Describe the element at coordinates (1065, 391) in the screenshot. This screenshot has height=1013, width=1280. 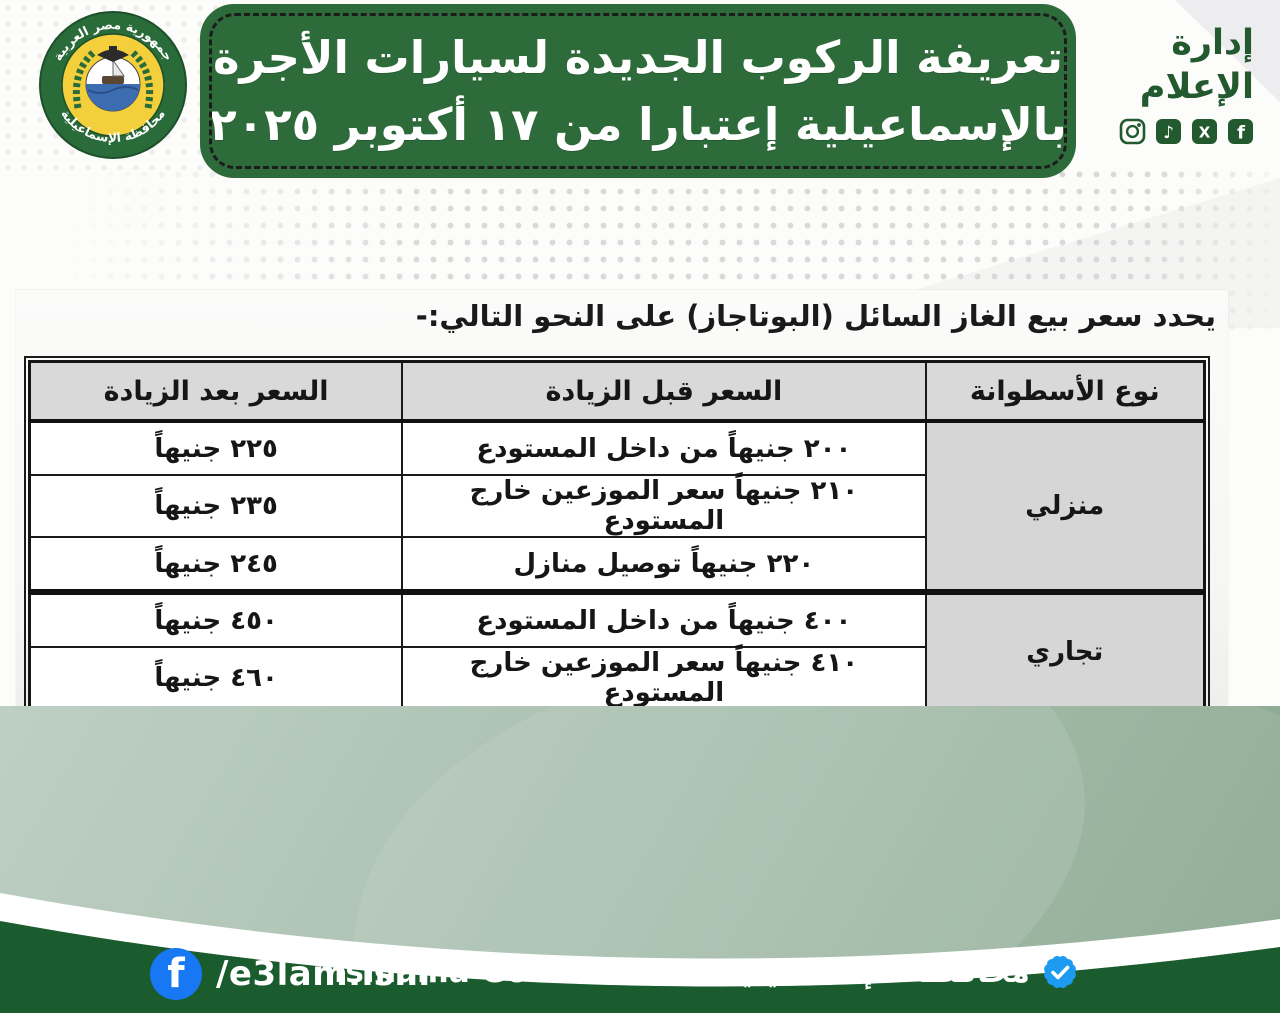
I see `header-cylinder-type: نوع الأسطوانة` at that location.